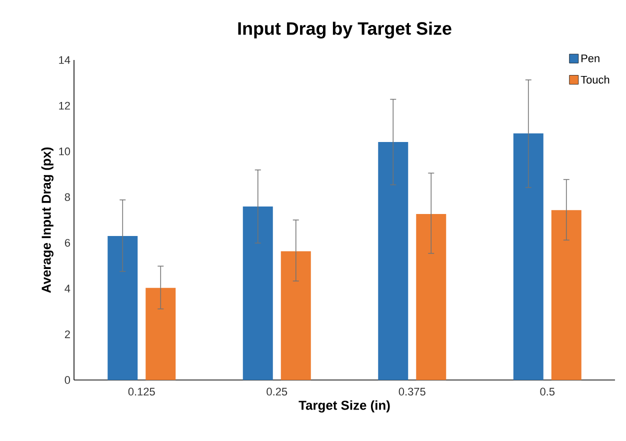 This screenshot has width=626, height=441. What do you see at coordinates (141, 392) in the screenshot?
I see `x-tick-label: 0.125` at bounding box center [141, 392].